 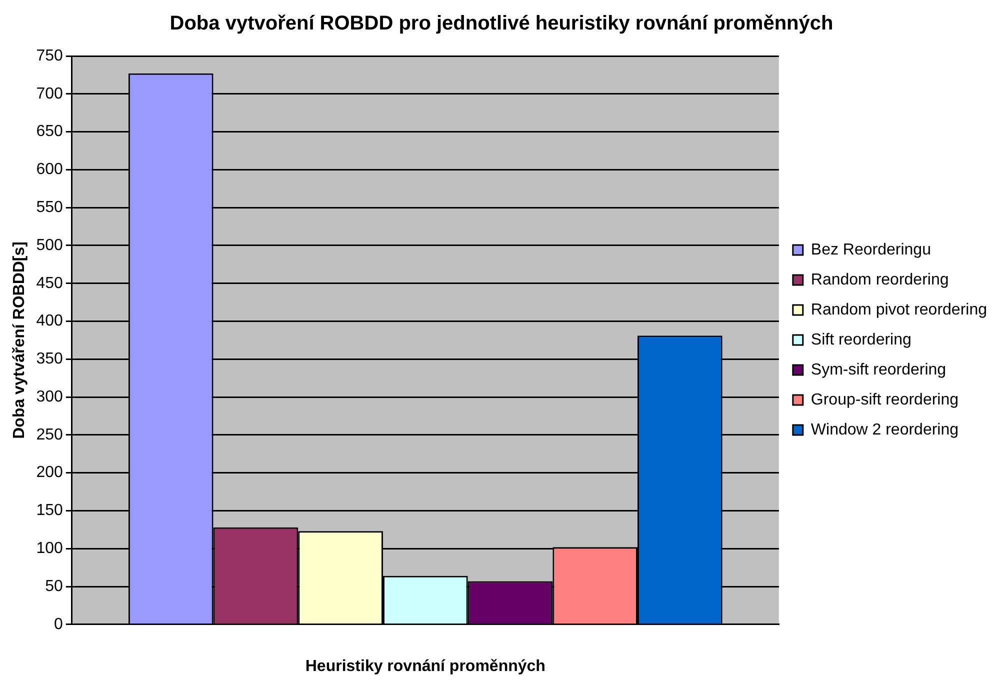 I want to click on chart-title: Doba vytvoření ROBDD pro jednotlivé heuristiky rovnání proměnných, so click(x=502, y=23).